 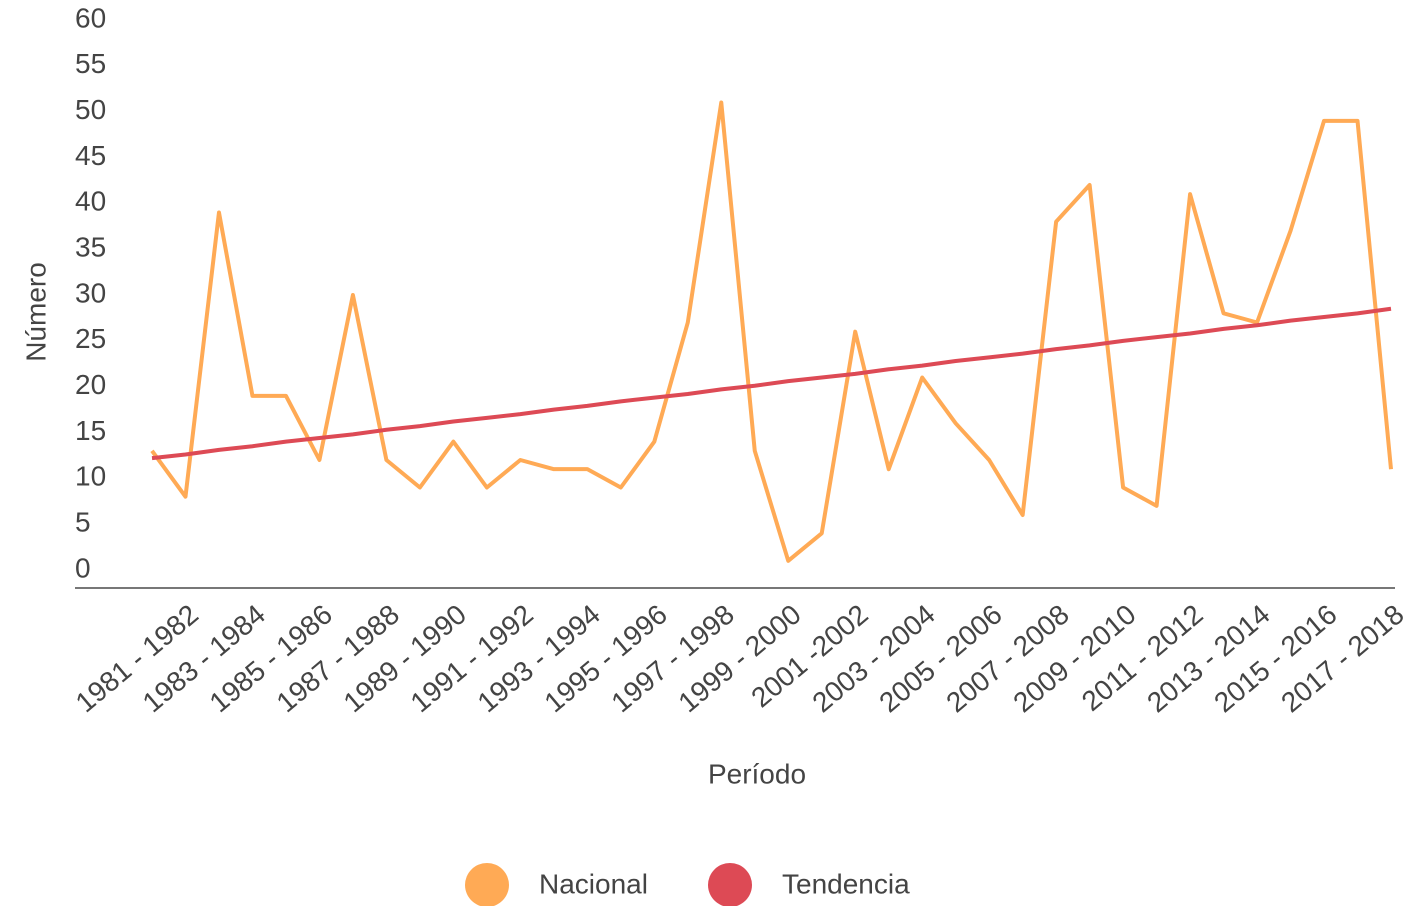 I want to click on y-tick-label: 40, so click(x=90, y=201).